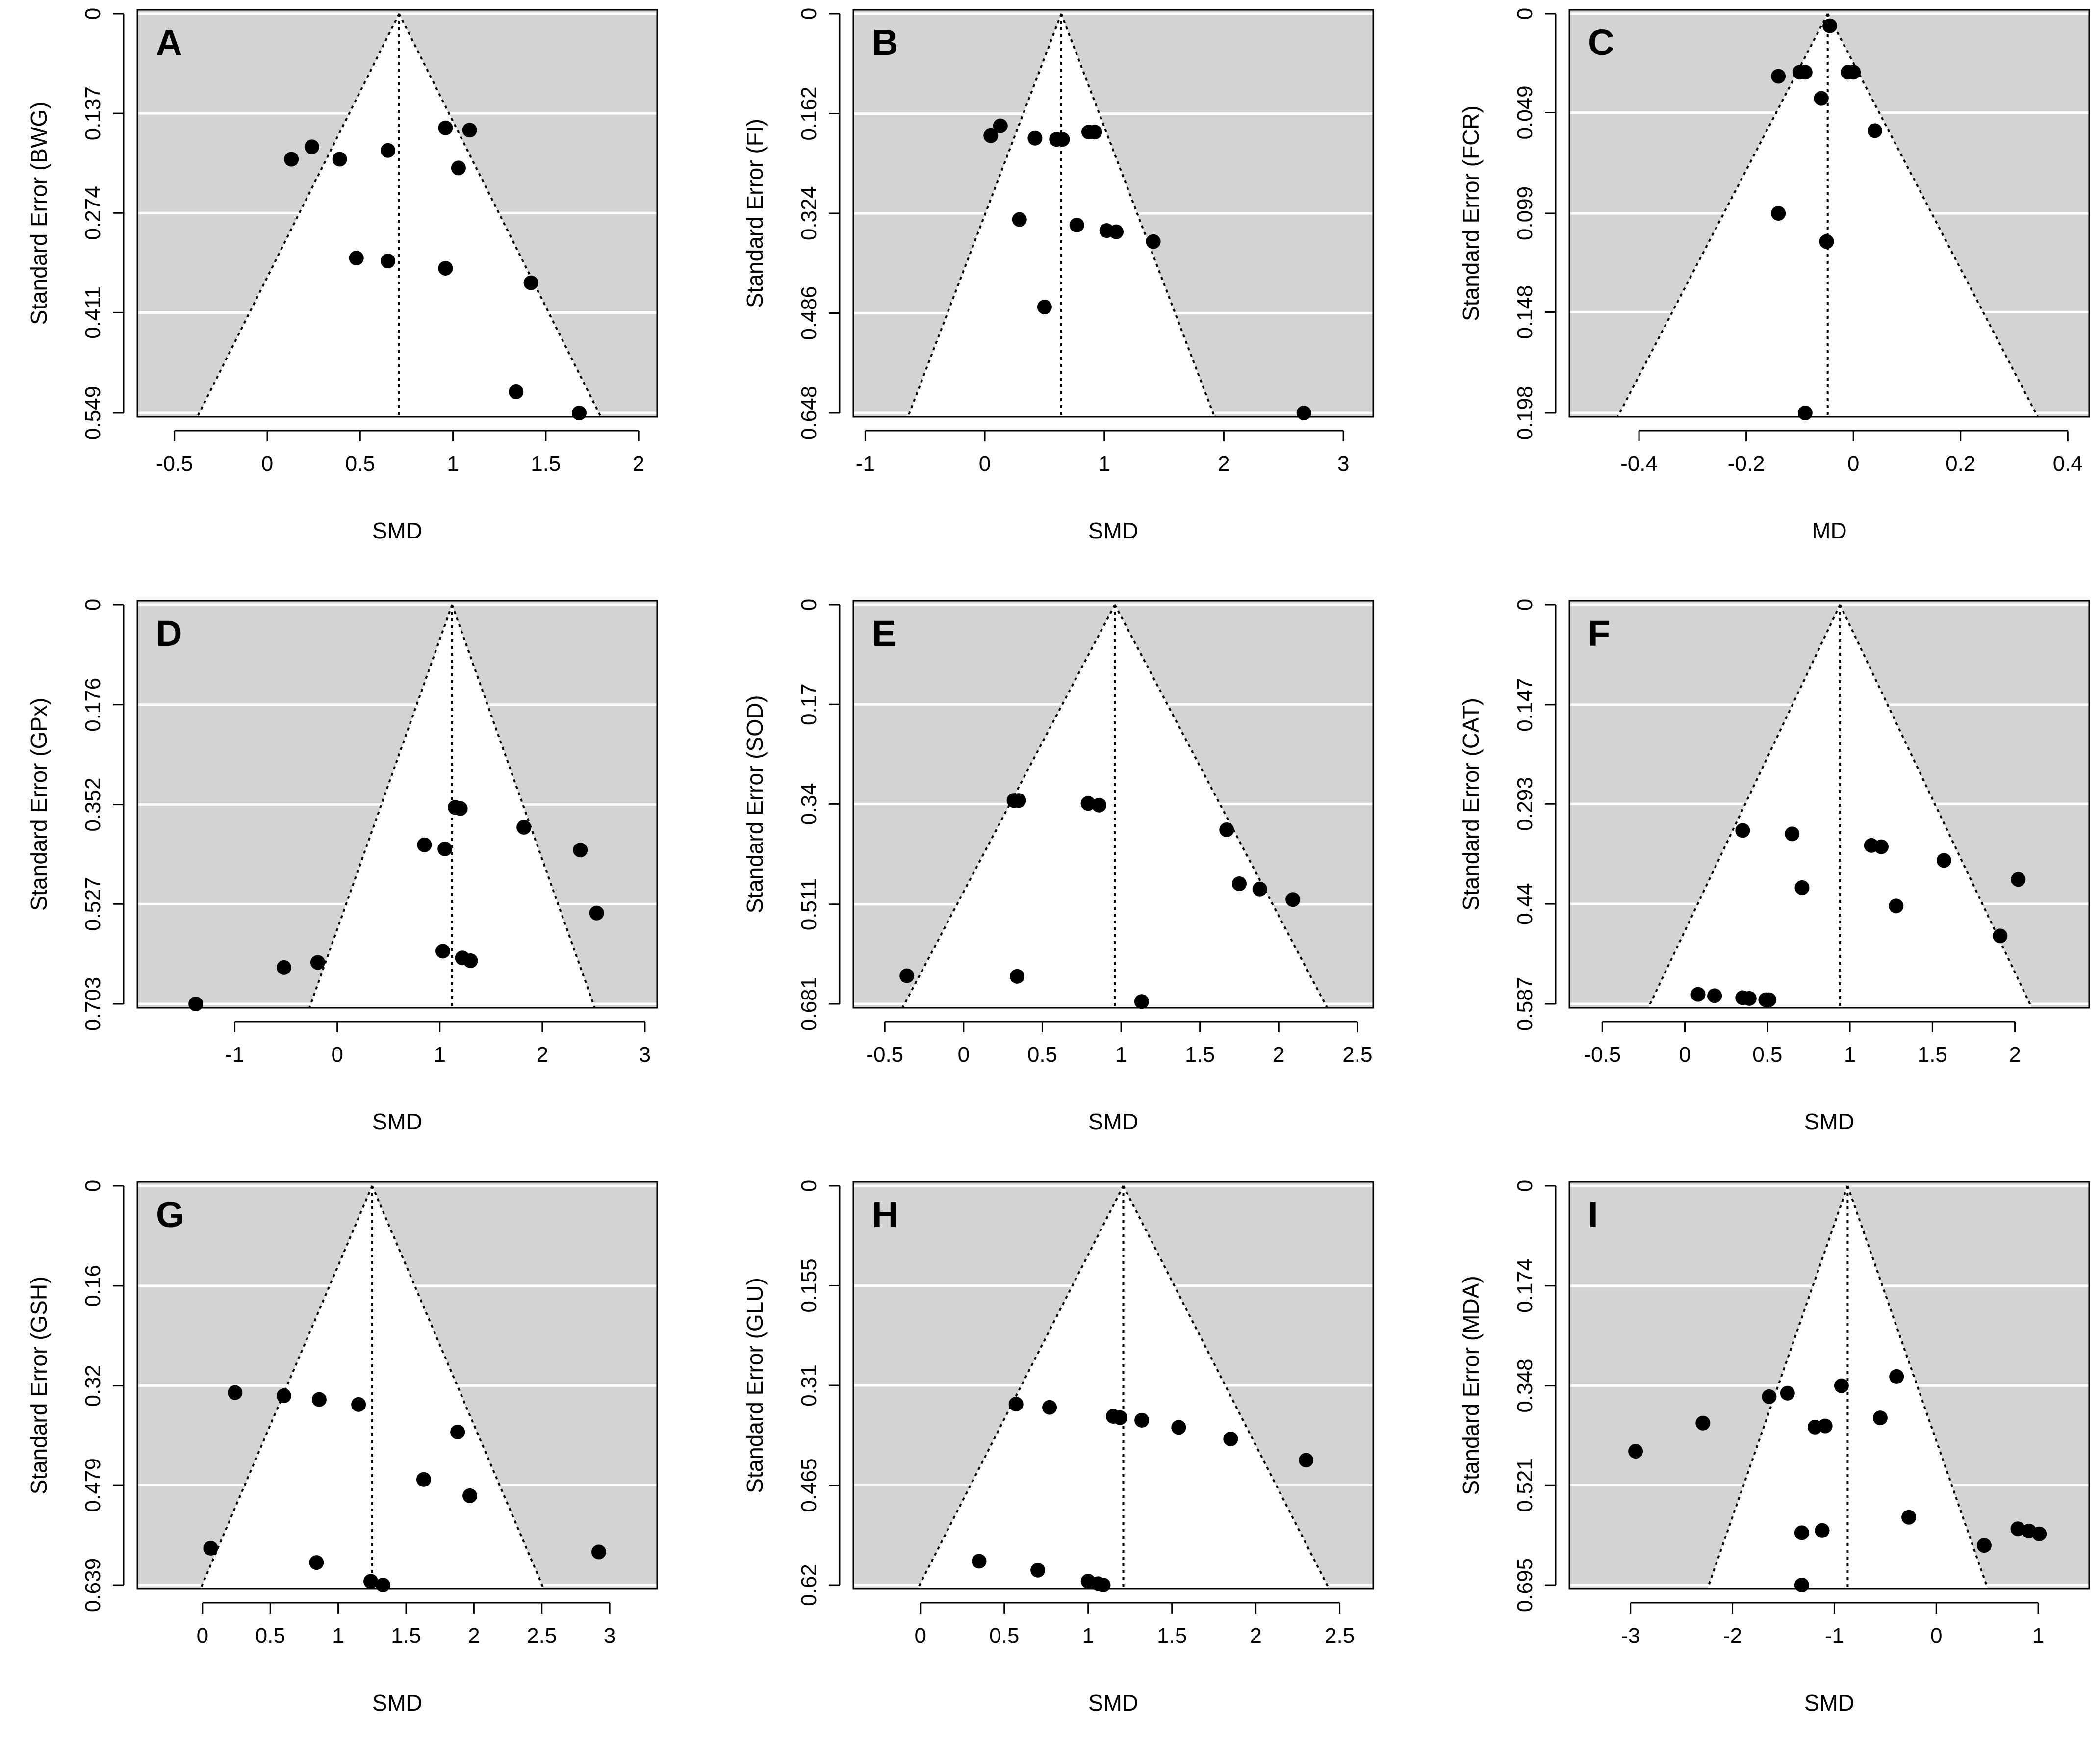 This screenshot has width=2100, height=1742. What do you see at coordinates (400, 486) in the screenshot?
I see `x-axis: -0.5 0 0.5 1 1.5 2 SMD` at bounding box center [400, 486].